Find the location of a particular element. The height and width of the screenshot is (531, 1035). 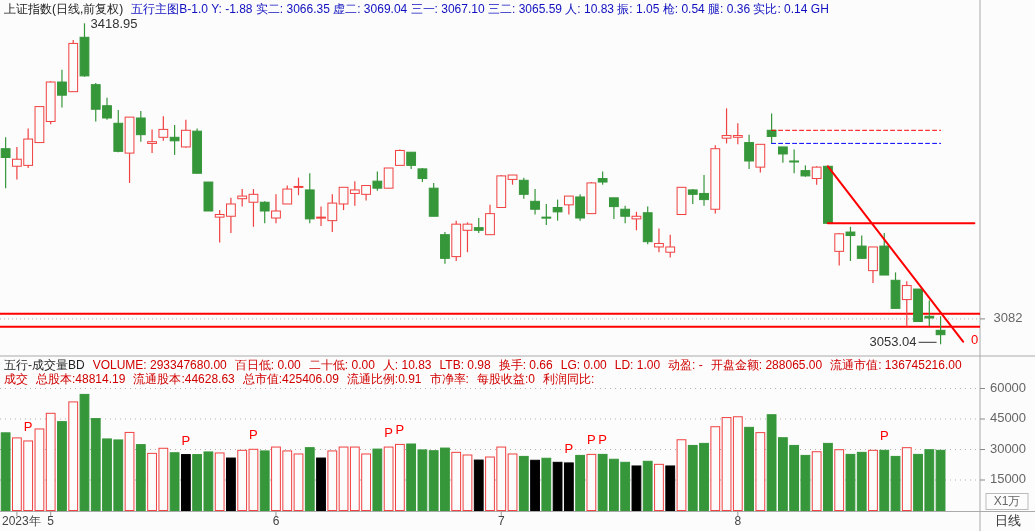

annotation: LG: 0.00 is located at coordinates (584, 365).